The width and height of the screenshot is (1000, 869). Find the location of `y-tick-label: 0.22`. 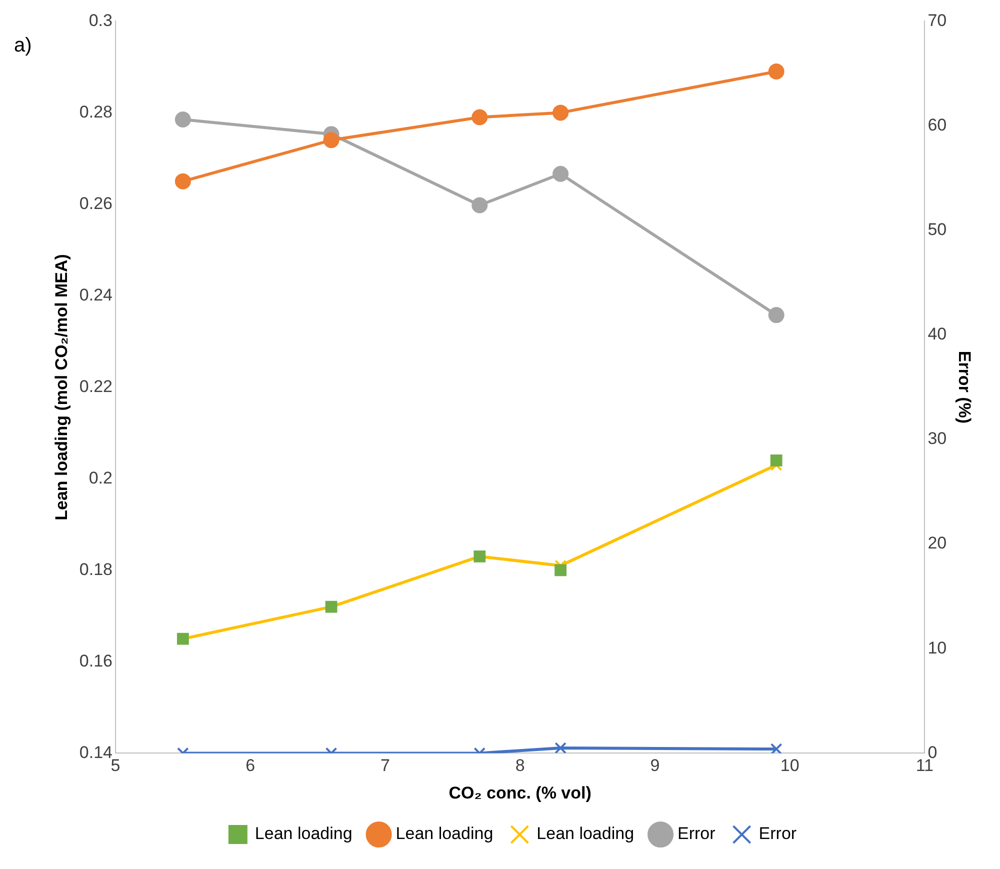

y-tick-label: 0.22 is located at coordinates (95, 386).